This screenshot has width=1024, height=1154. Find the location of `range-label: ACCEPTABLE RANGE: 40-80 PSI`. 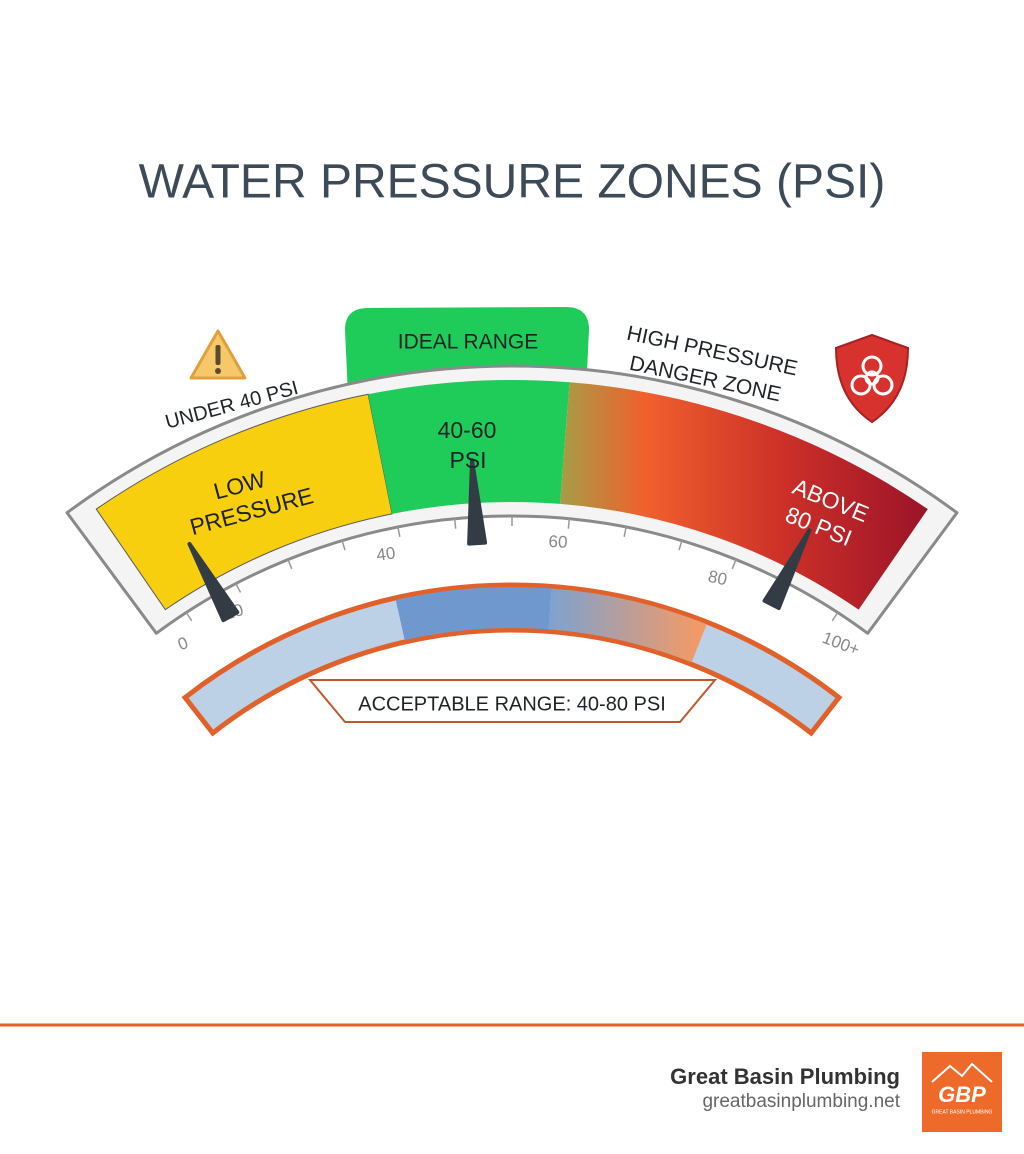

range-label: ACCEPTABLE RANGE: 40-80 PSI is located at coordinates (512, 704).